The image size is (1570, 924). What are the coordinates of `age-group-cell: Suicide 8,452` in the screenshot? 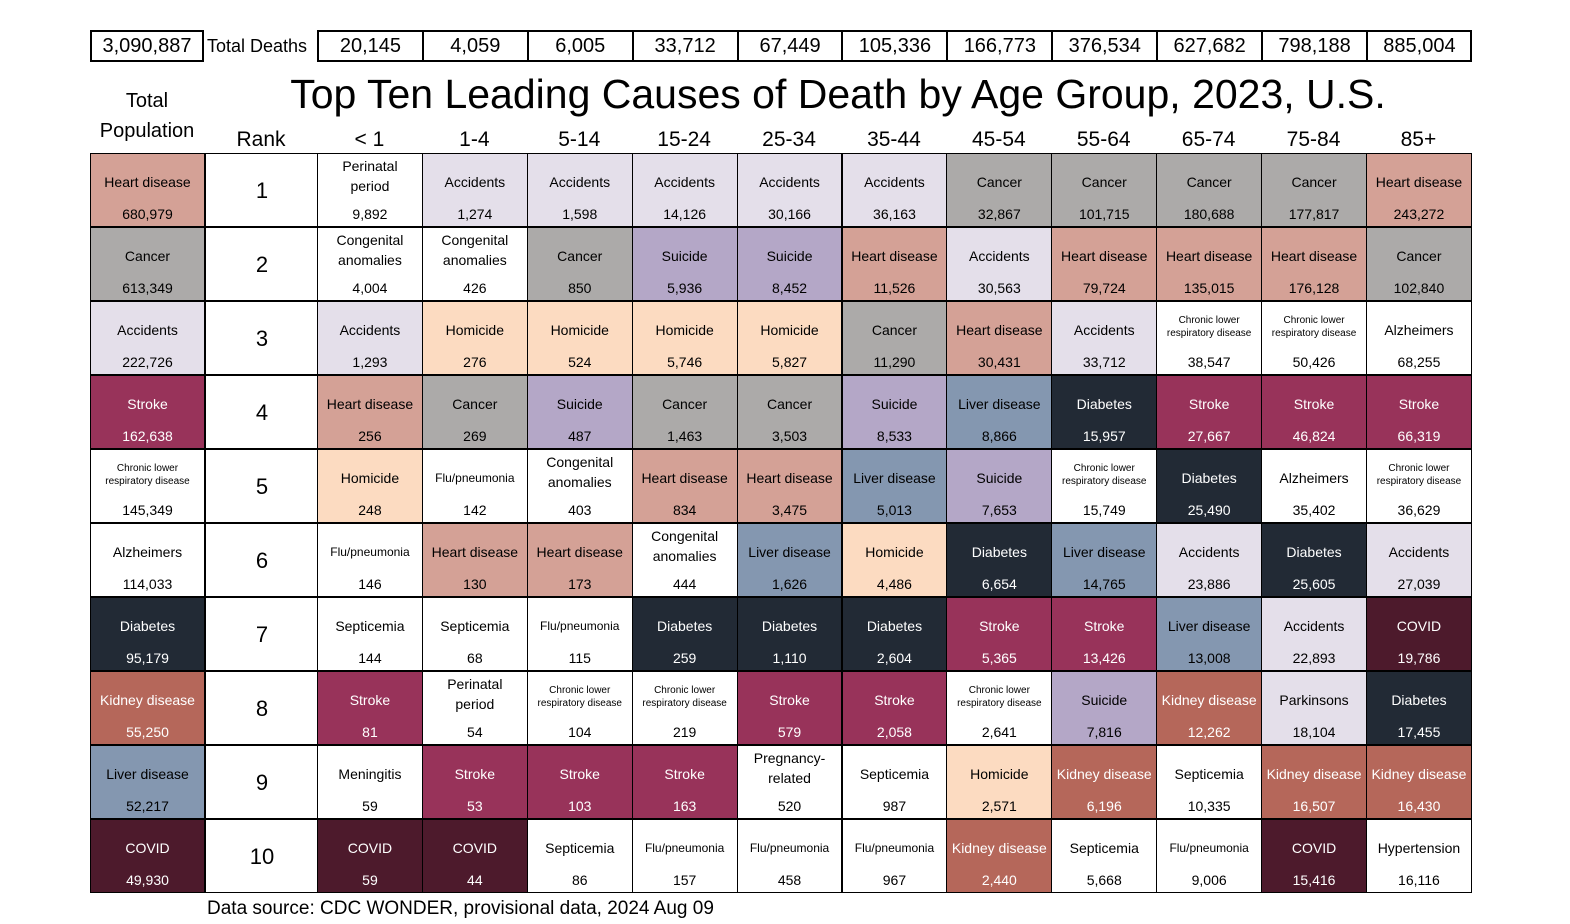 It's located at (789, 264).